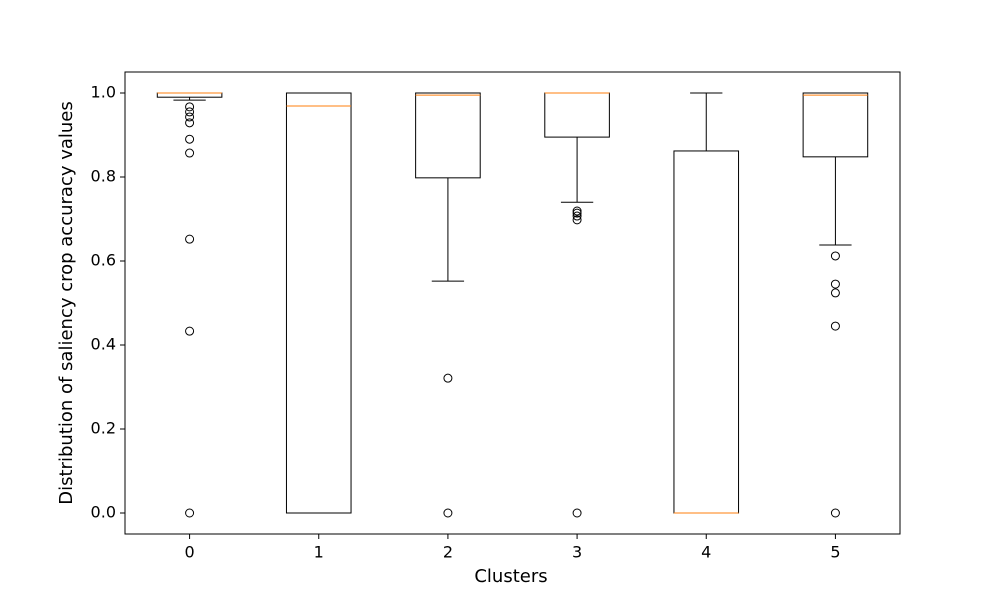 The height and width of the screenshot is (600, 1000). What do you see at coordinates (577, 552) in the screenshot?
I see `x-tick-label: 3` at bounding box center [577, 552].